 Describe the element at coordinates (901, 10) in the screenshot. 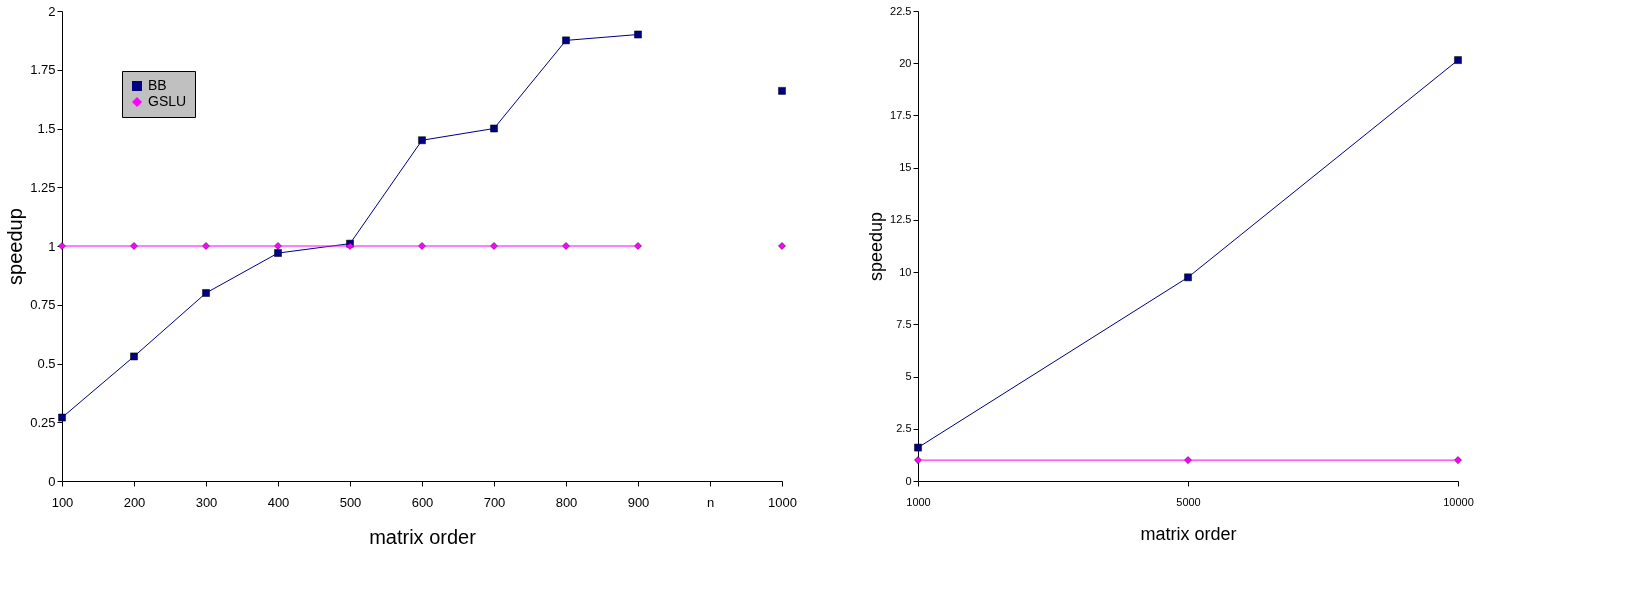

I see `y-tick-label: 22.5` at that location.